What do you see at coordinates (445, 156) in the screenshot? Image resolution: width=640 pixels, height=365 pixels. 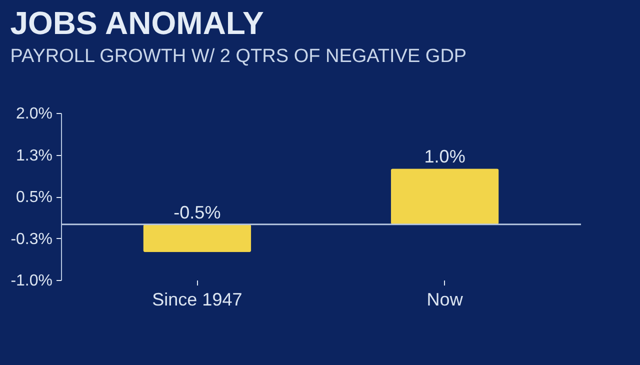 I see `data-label: 1.0%` at bounding box center [445, 156].